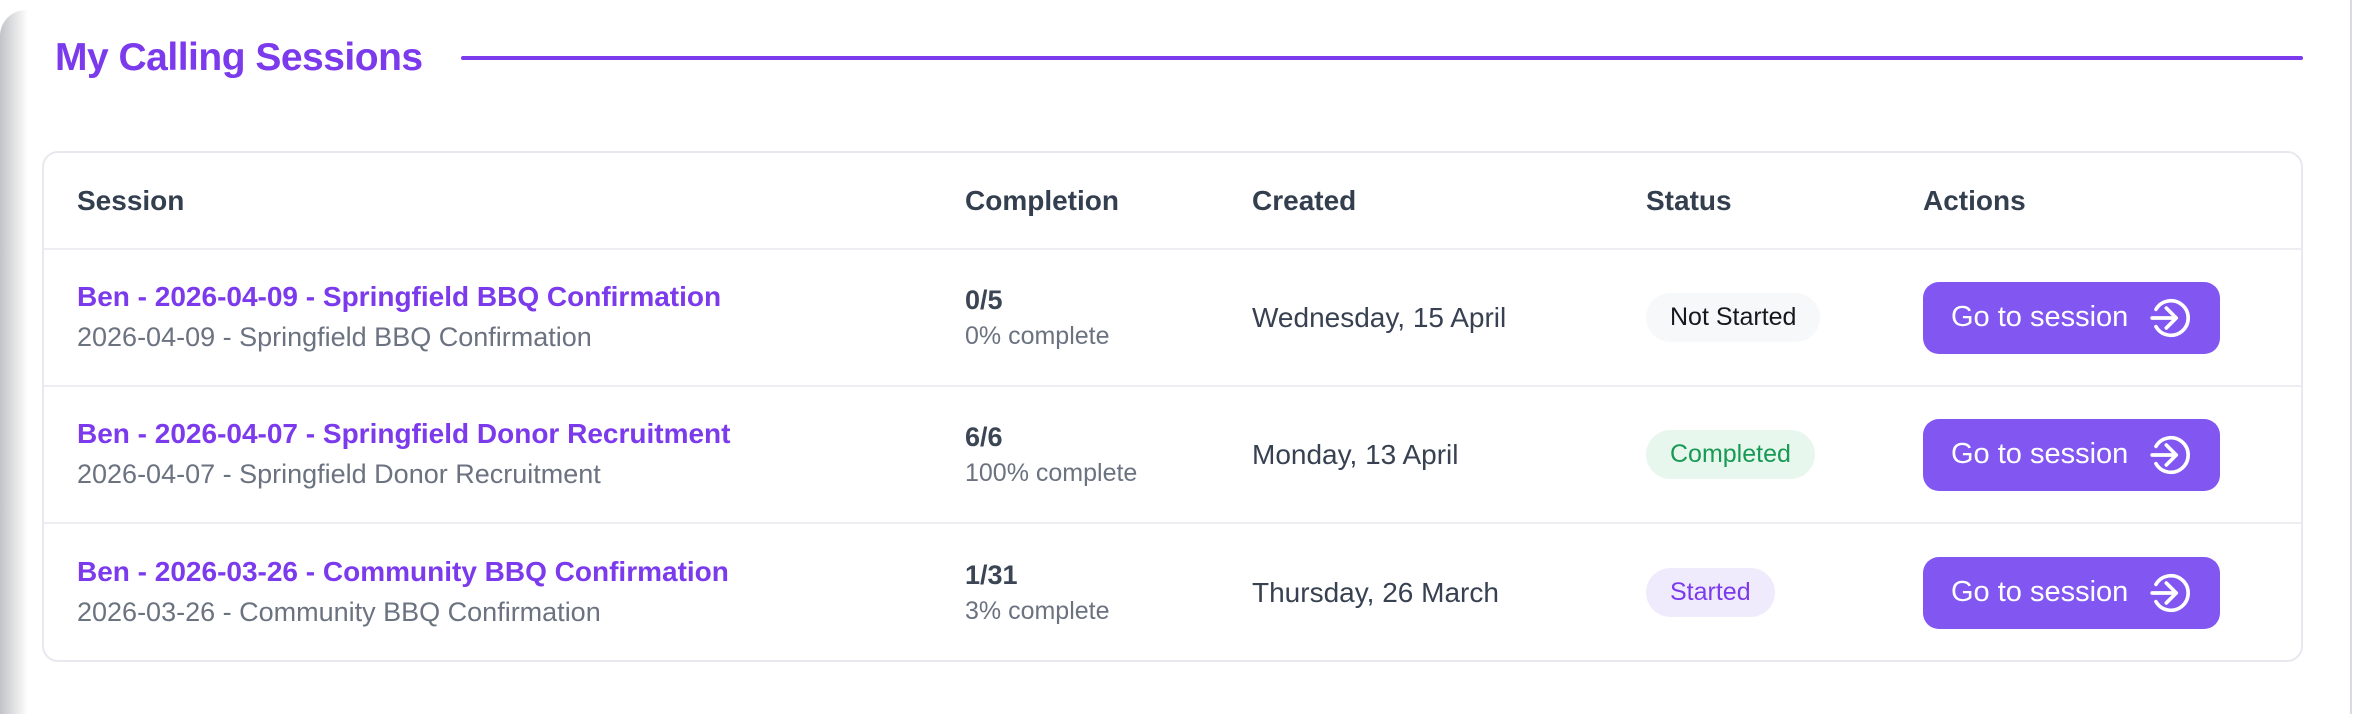 This screenshot has height=714, width=2354. What do you see at coordinates (1304, 200) in the screenshot?
I see `column-header-created: Created` at bounding box center [1304, 200].